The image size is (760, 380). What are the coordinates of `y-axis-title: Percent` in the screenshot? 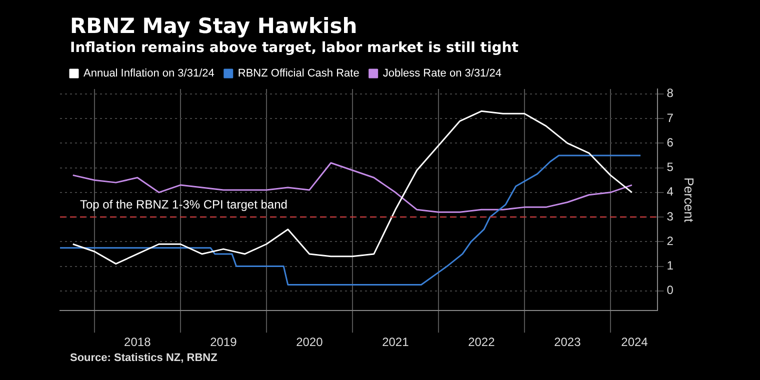 It's located at (689, 200).